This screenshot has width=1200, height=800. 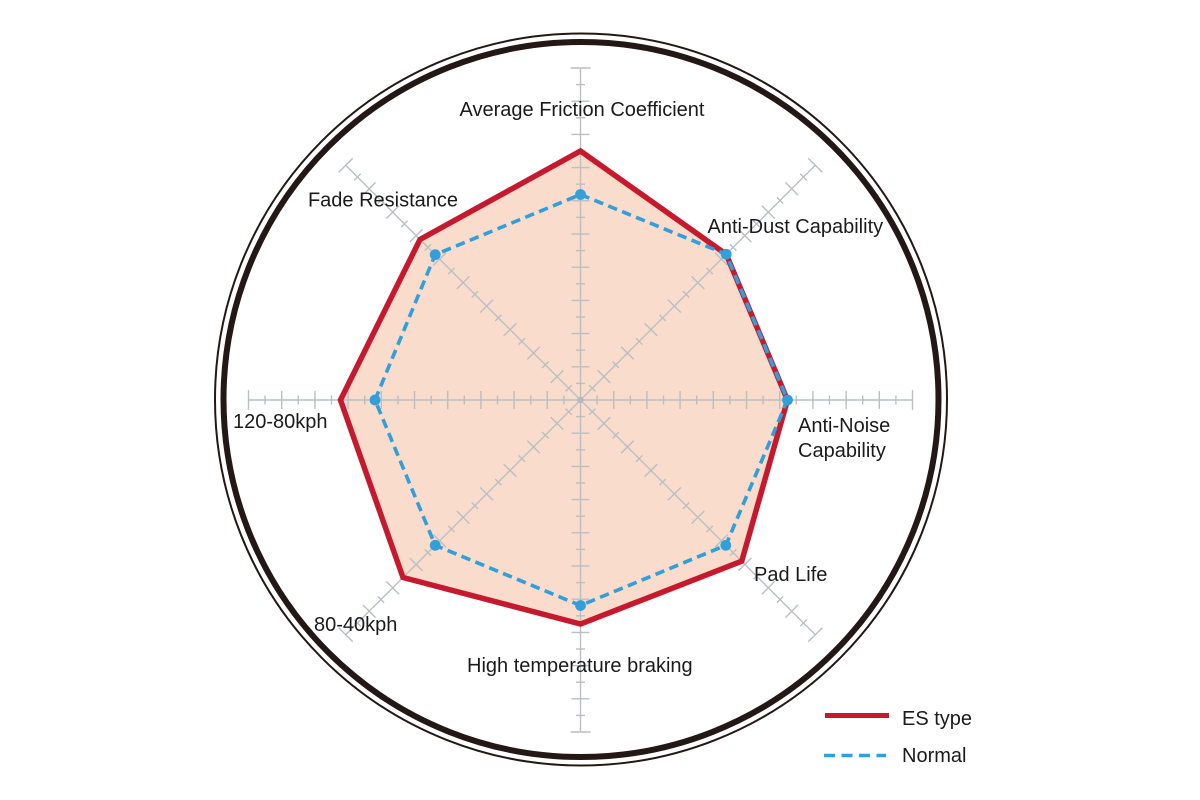 What do you see at coordinates (934, 756) in the screenshot?
I see `svg-text: Normal` at bounding box center [934, 756].